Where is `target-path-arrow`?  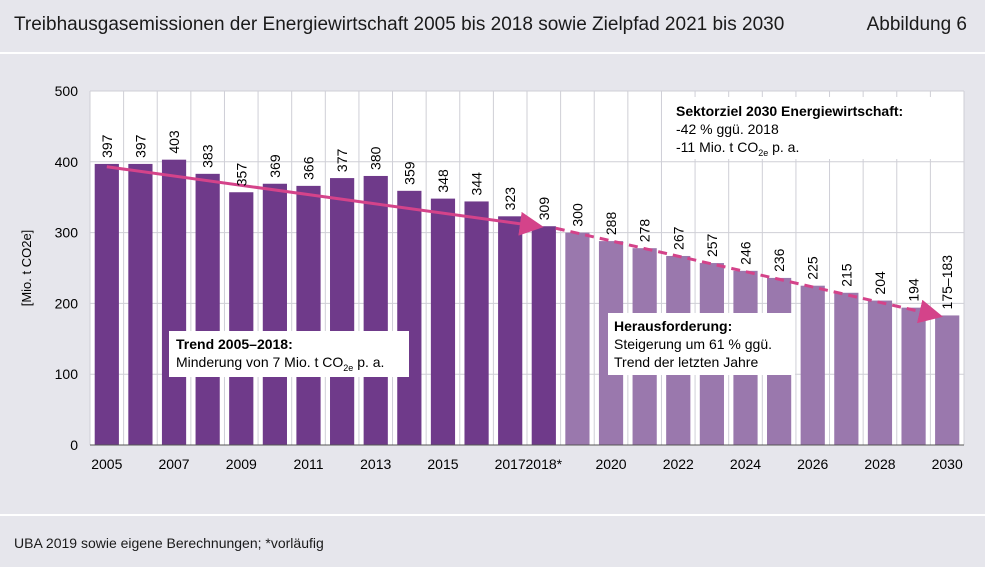
target-path-arrow is located at coordinates (749, 275).